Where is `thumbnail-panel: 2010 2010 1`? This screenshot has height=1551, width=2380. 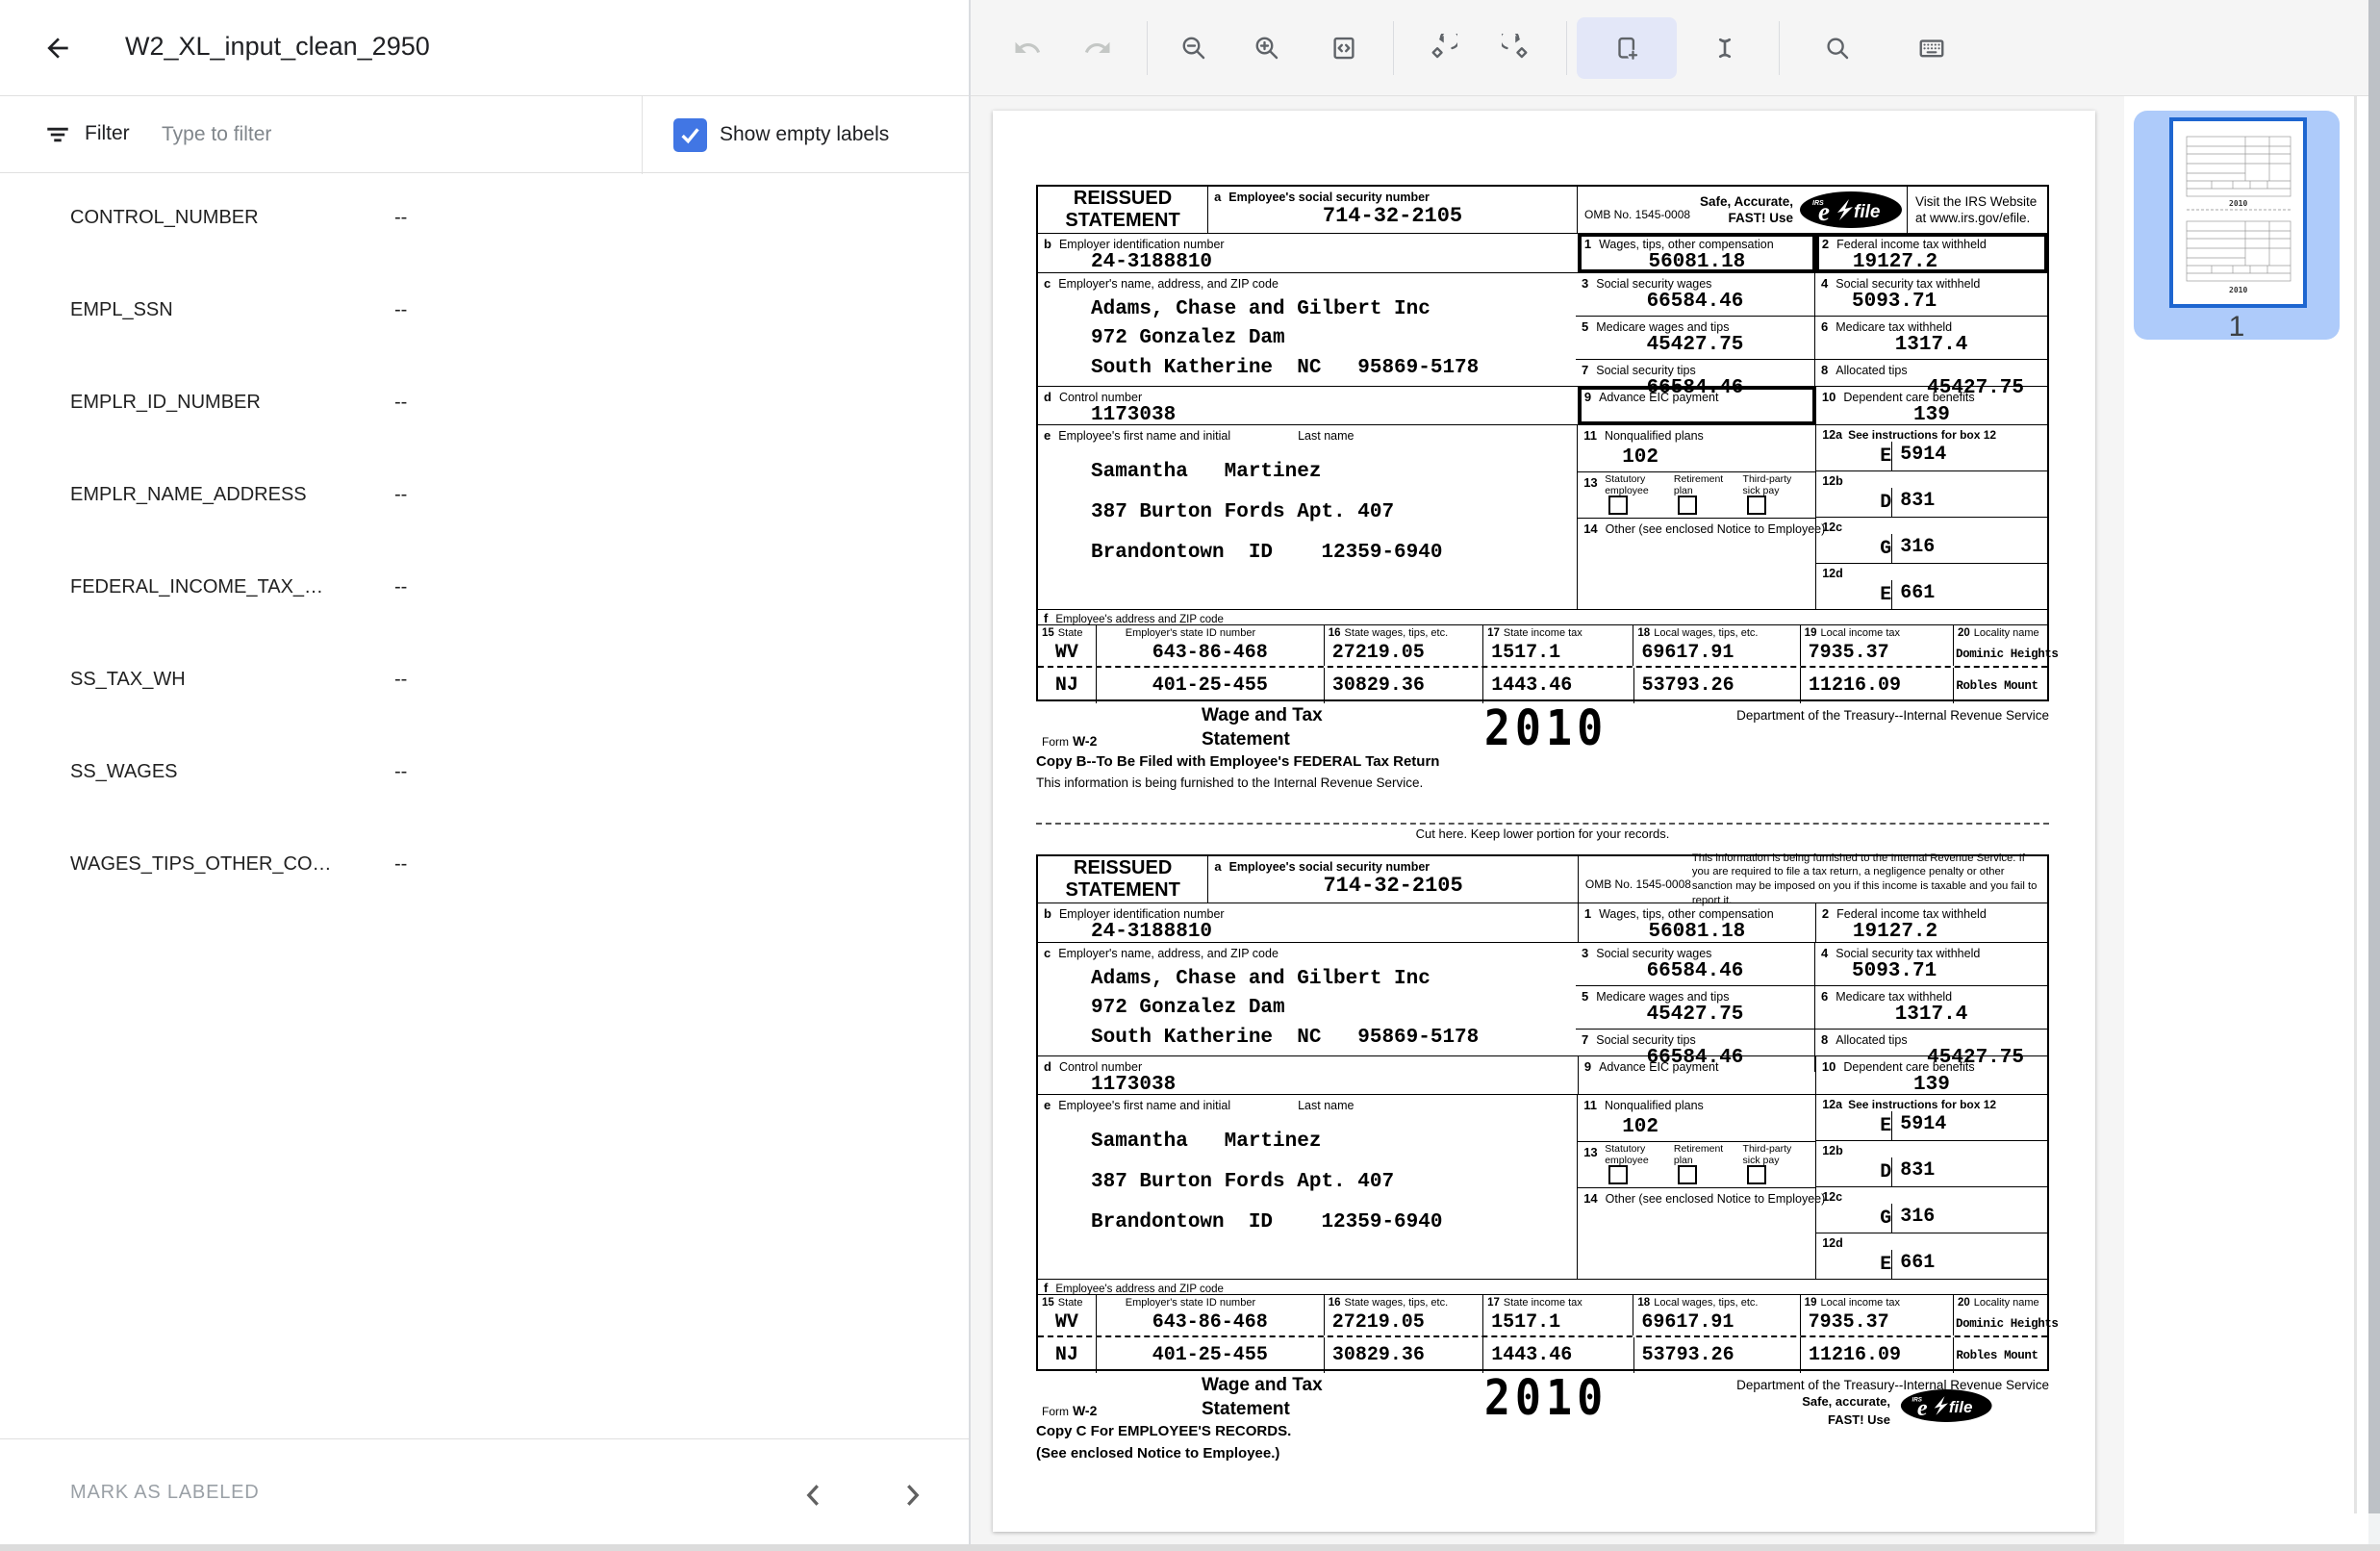 thumbnail-panel: 2010 2010 1 is located at coordinates (2246, 823).